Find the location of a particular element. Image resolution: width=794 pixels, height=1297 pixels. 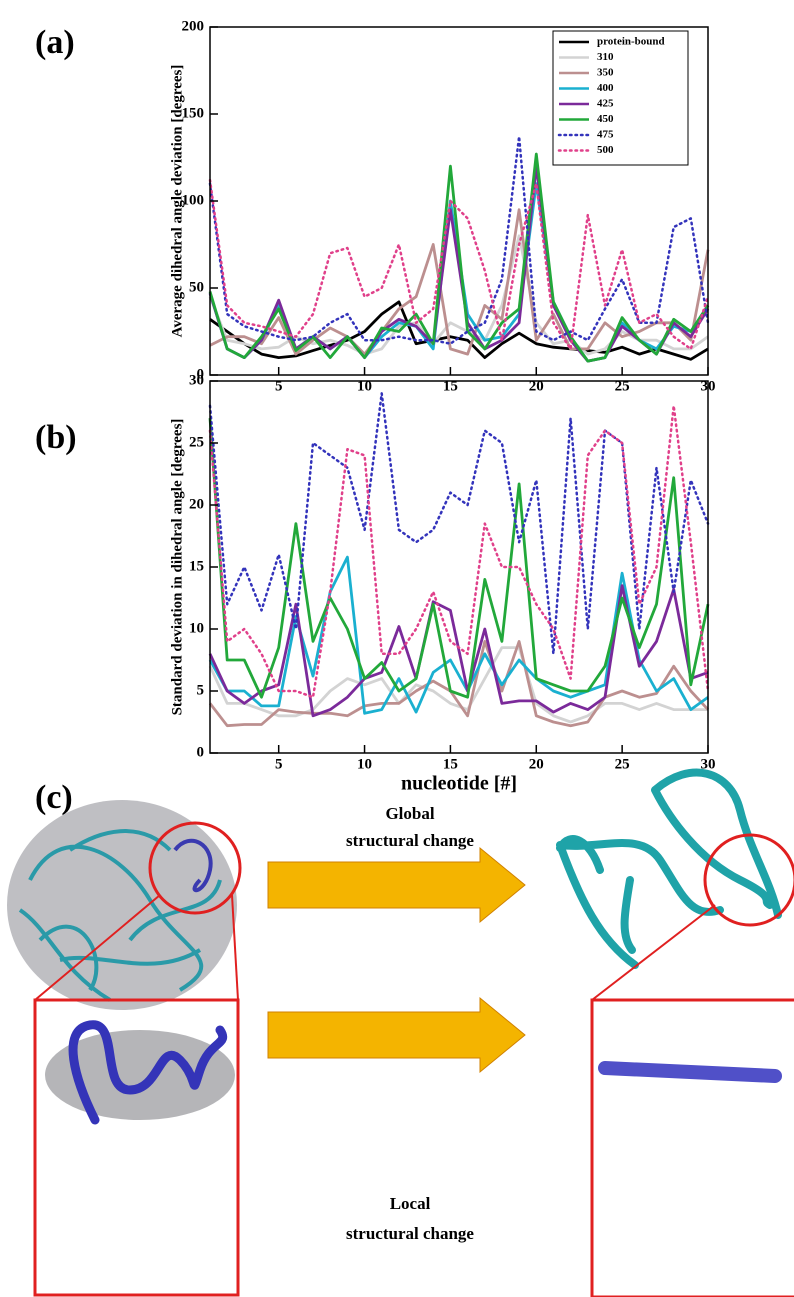

highlight-segment is located at coordinates (193, 865).